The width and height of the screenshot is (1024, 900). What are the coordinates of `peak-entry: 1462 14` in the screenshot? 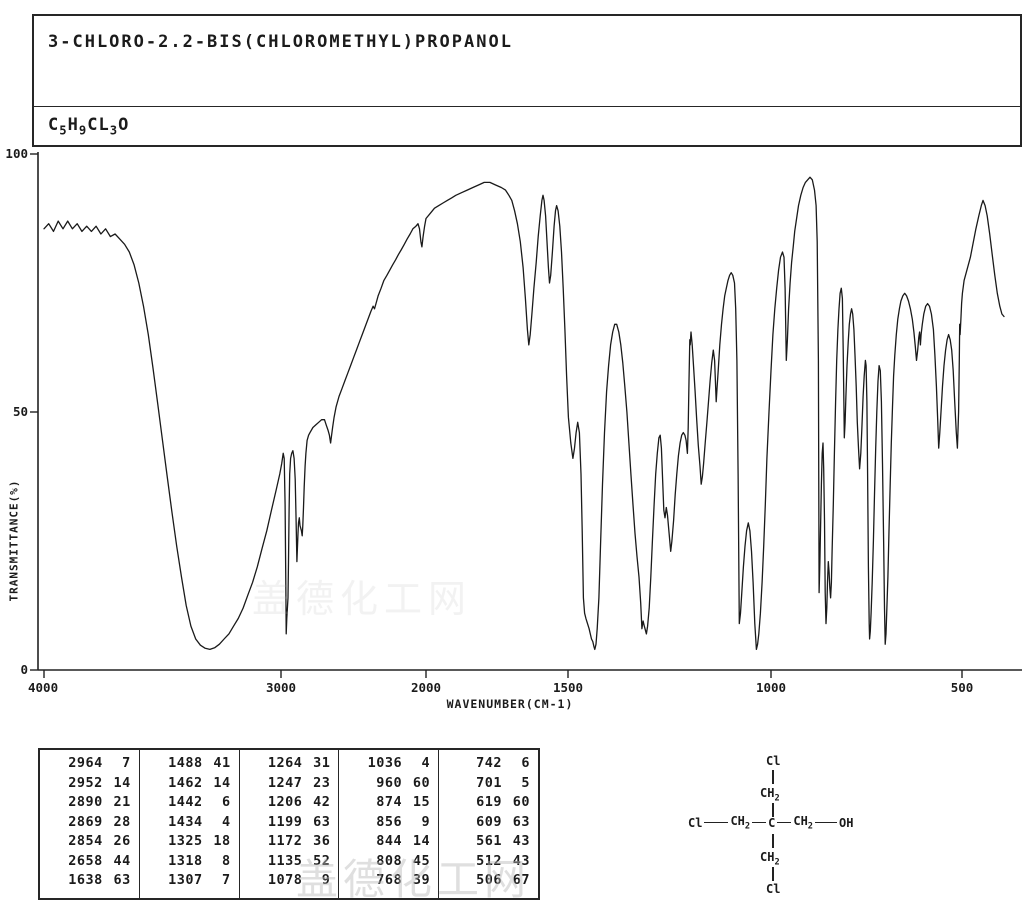 It's located at (189, 785).